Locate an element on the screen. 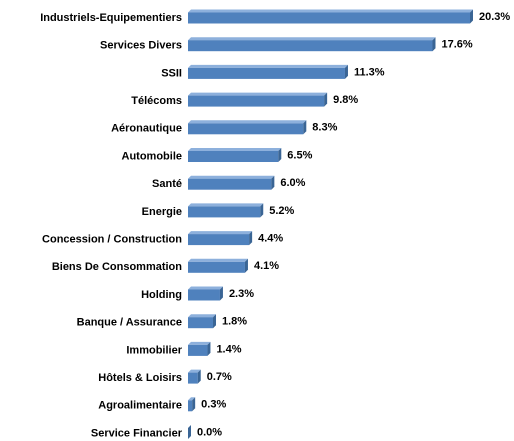  category-label: Aéronautique is located at coordinates (146, 129).